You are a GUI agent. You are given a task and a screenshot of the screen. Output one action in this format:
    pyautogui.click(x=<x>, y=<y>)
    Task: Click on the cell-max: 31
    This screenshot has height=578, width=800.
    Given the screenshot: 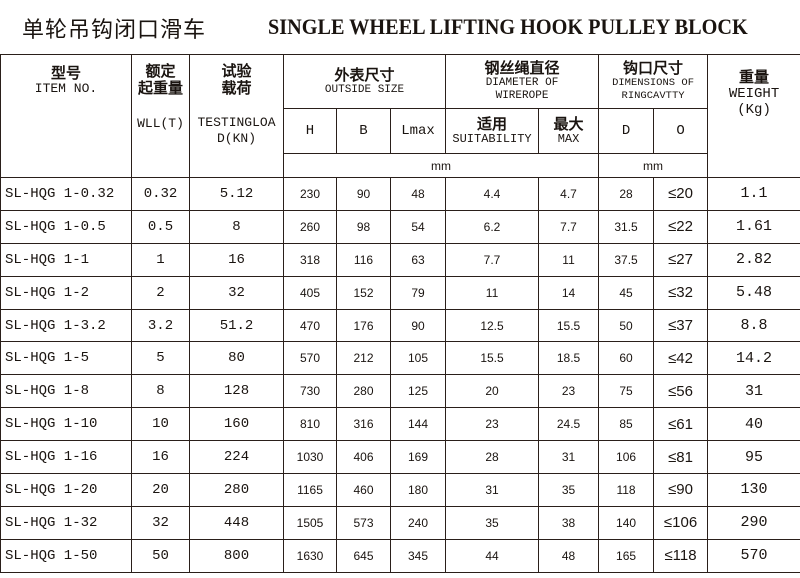 What is the action you would take?
    pyautogui.click(x=569, y=457)
    